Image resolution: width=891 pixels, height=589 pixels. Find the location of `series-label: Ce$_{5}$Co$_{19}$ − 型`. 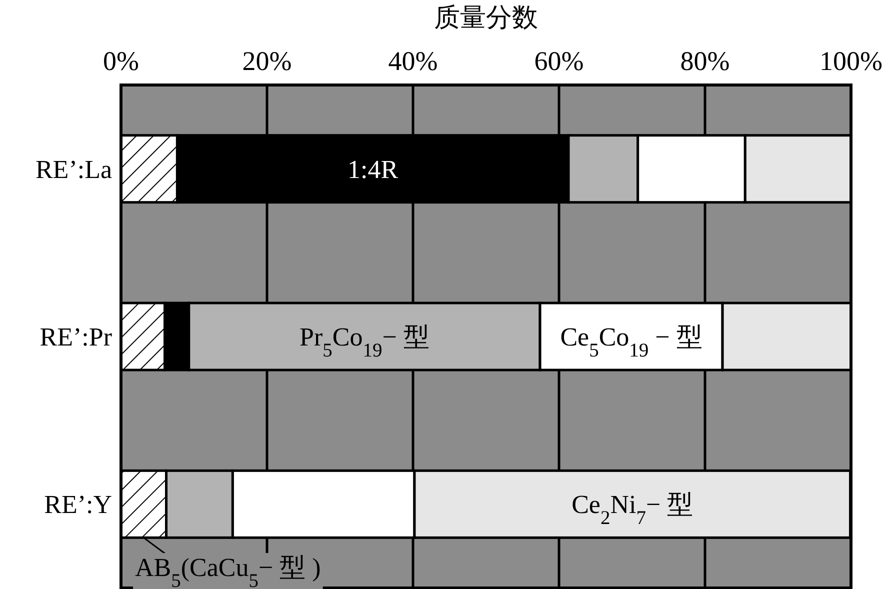

series-label: Ce$_{5}$Co$_{19}$ − 型 is located at coordinates (631, 341).